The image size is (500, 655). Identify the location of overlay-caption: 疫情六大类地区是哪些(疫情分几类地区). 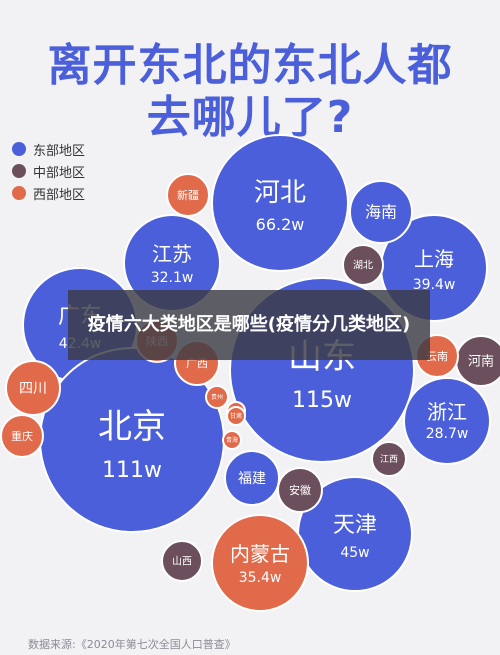
(249, 325).